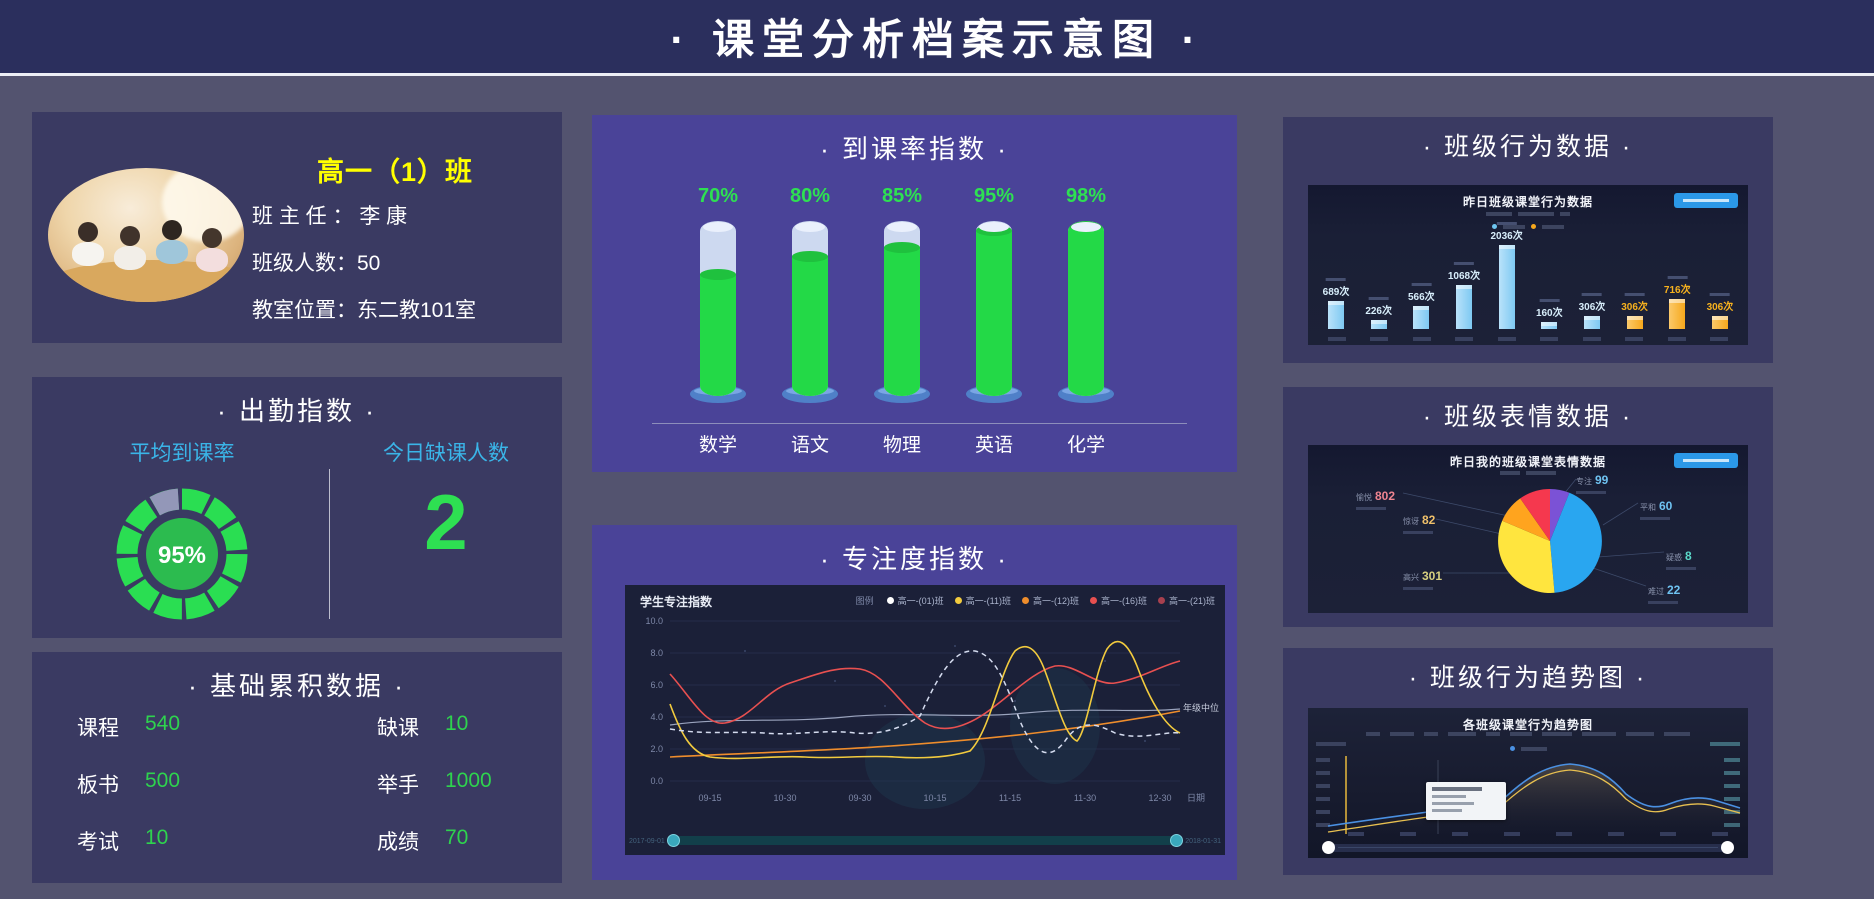 The height and width of the screenshot is (899, 1874). I want to click on pie-slice-yellow, so click(1526, 556).